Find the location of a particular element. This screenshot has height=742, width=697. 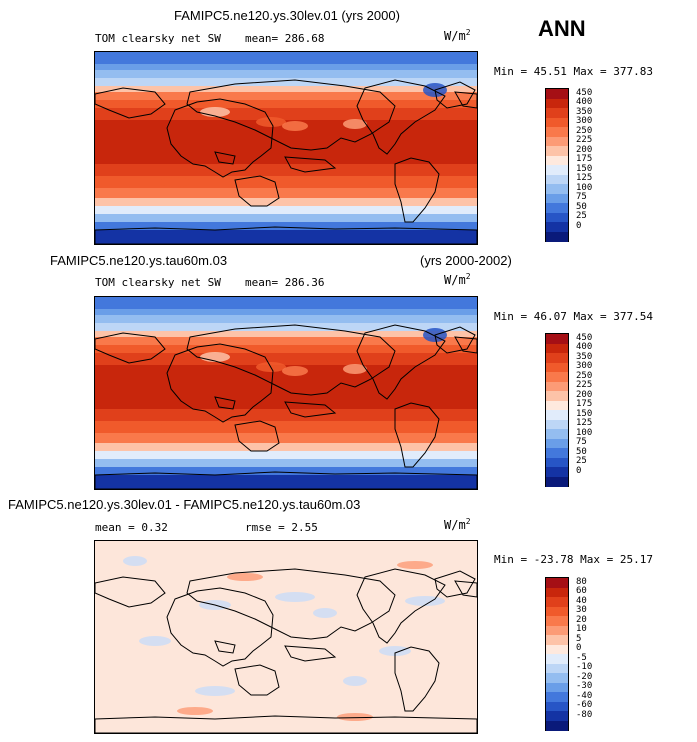

panel-2-map is located at coordinates (286, 393).